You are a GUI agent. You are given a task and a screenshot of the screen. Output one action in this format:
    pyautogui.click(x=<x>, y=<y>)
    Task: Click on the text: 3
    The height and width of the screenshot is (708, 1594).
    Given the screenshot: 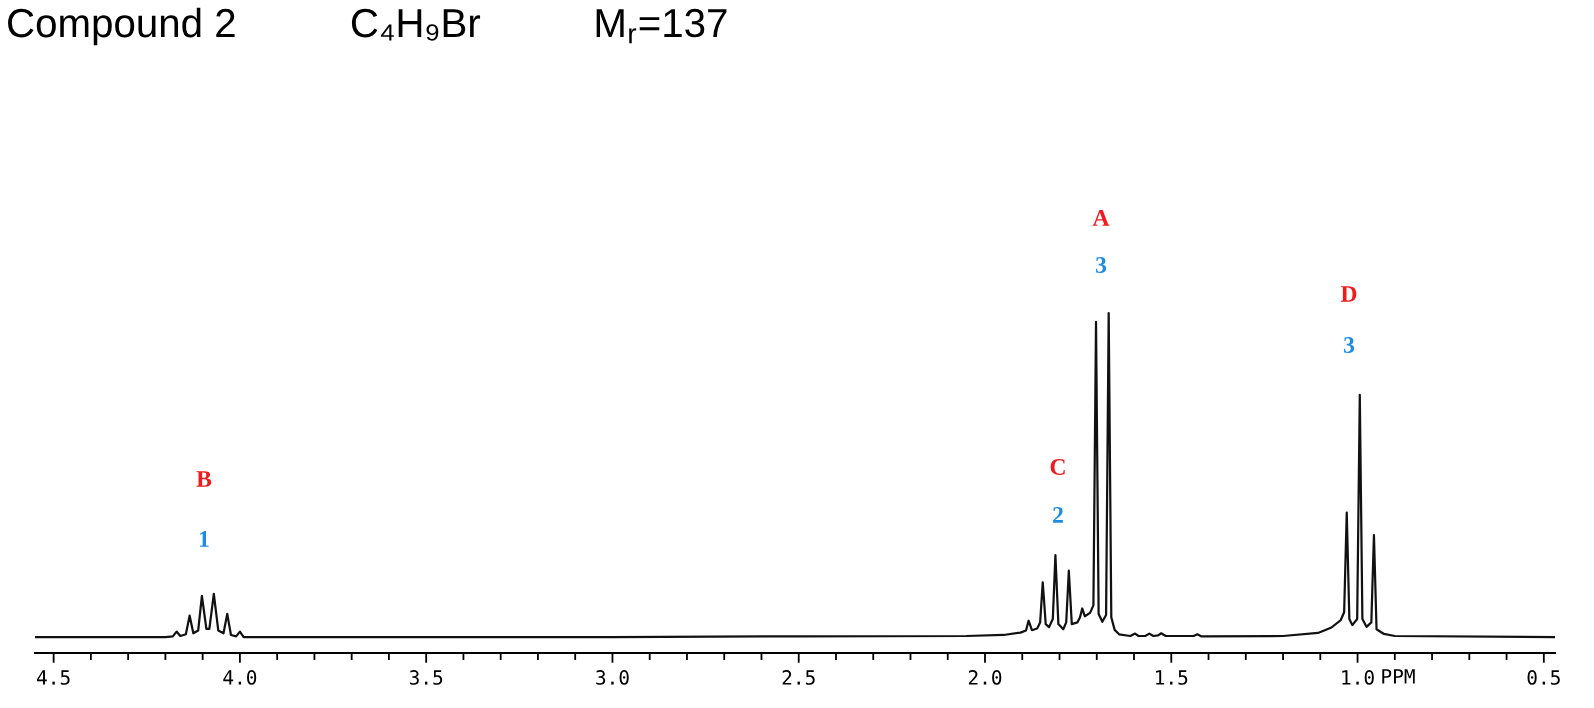 What is the action you would take?
    pyautogui.click(x=1101, y=265)
    